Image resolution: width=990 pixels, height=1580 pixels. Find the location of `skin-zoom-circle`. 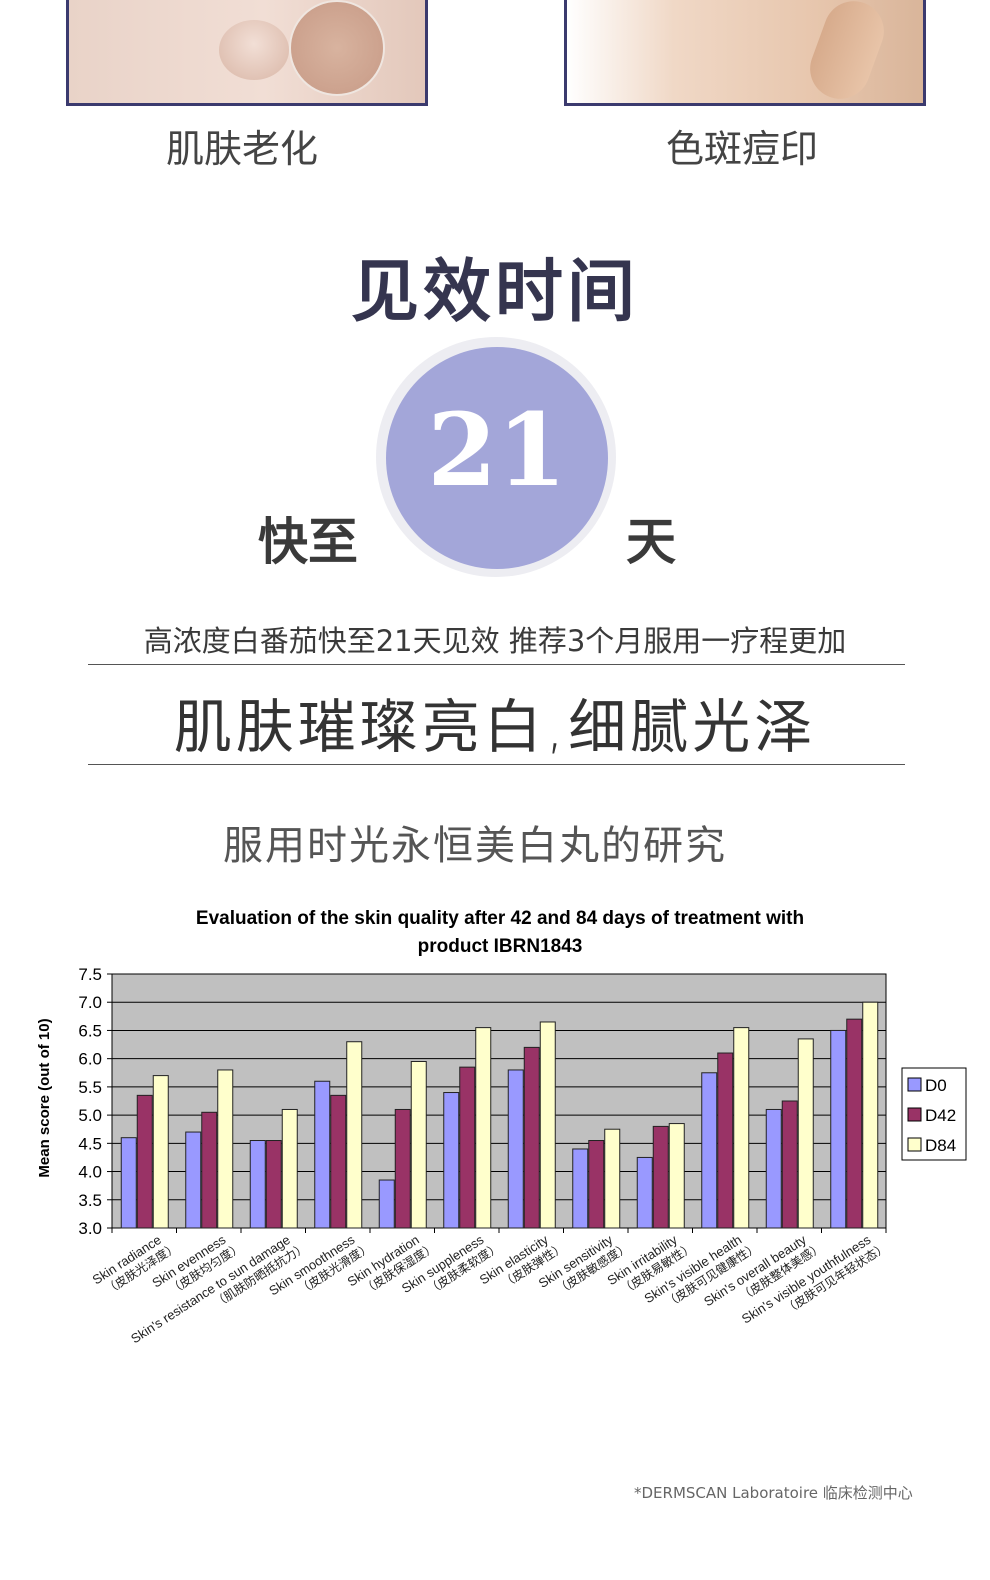

skin-zoom-circle is located at coordinates (337, 48).